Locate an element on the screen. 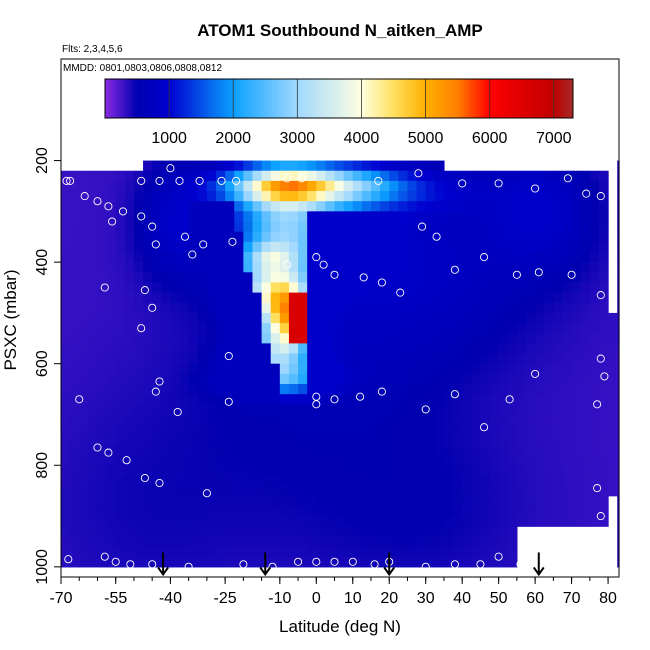 The image size is (650, 650). y-tick-label: 1000 is located at coordinates (42, 567).